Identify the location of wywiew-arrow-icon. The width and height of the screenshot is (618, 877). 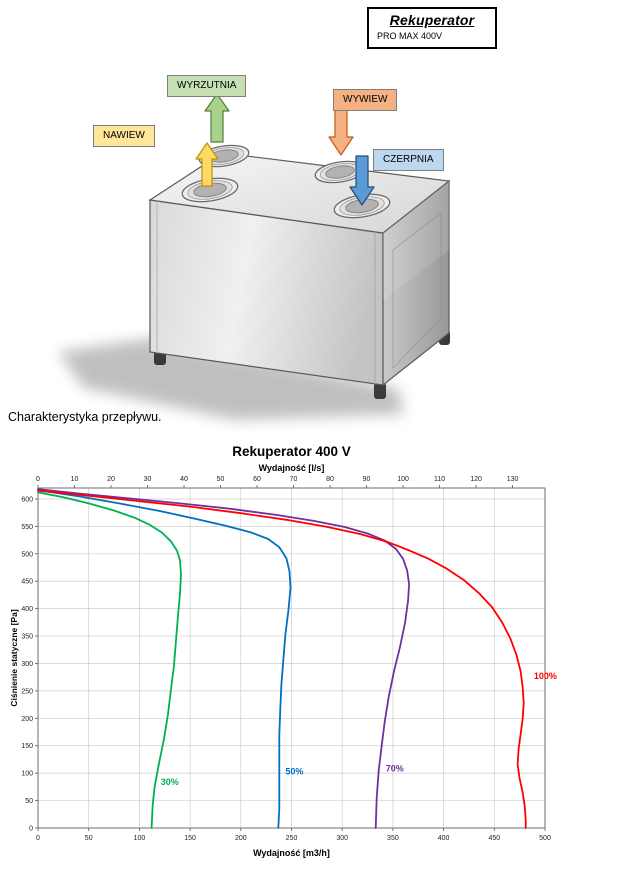
(341, 130).